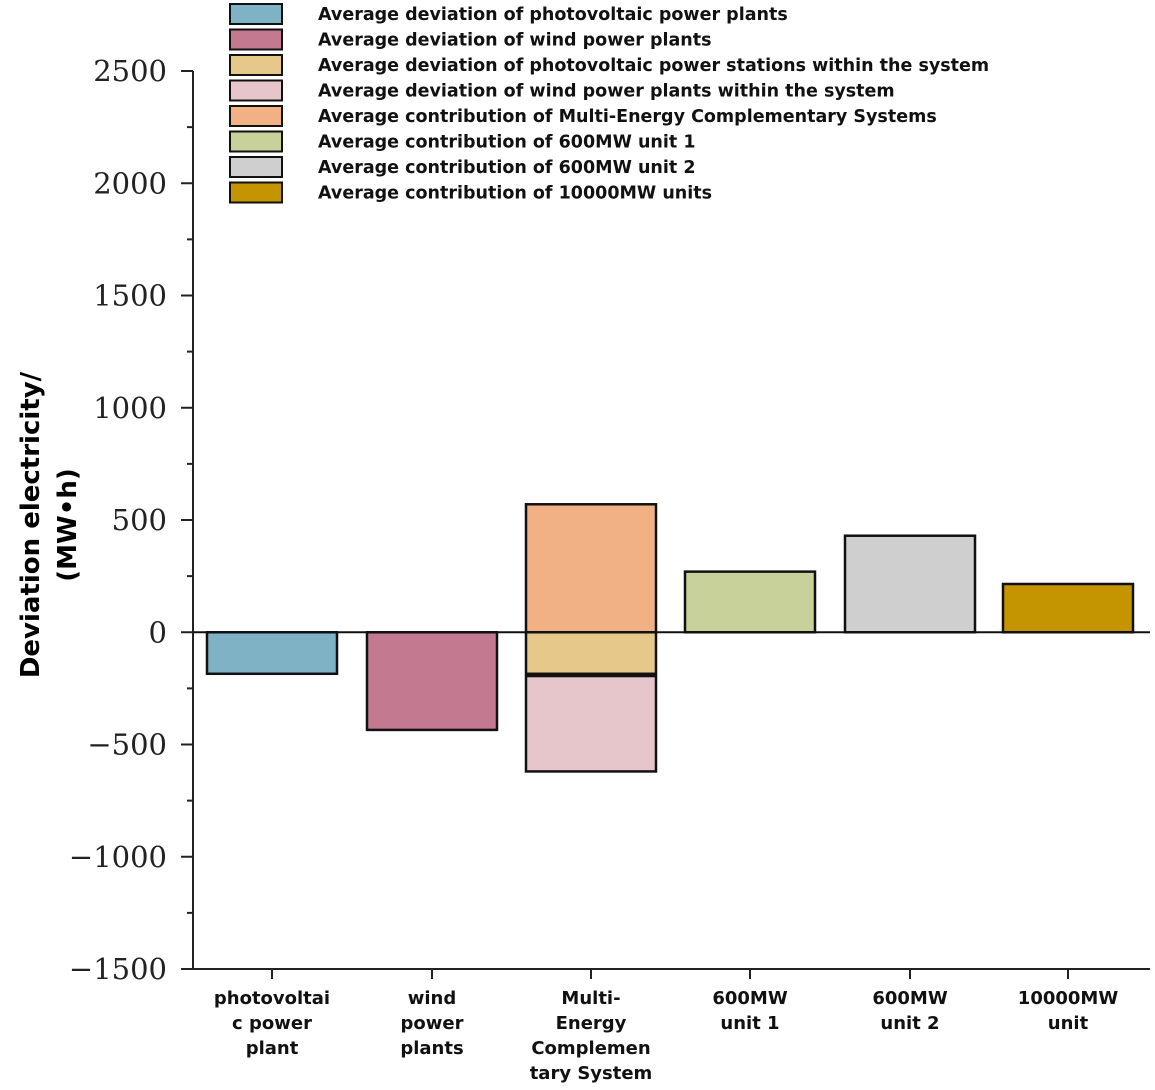 The width and height of the screenshot is (1155, 1090). Describe the element at coordinates (118, 857) in the screenshot. I see `y-tick-label: −1000` at that location.